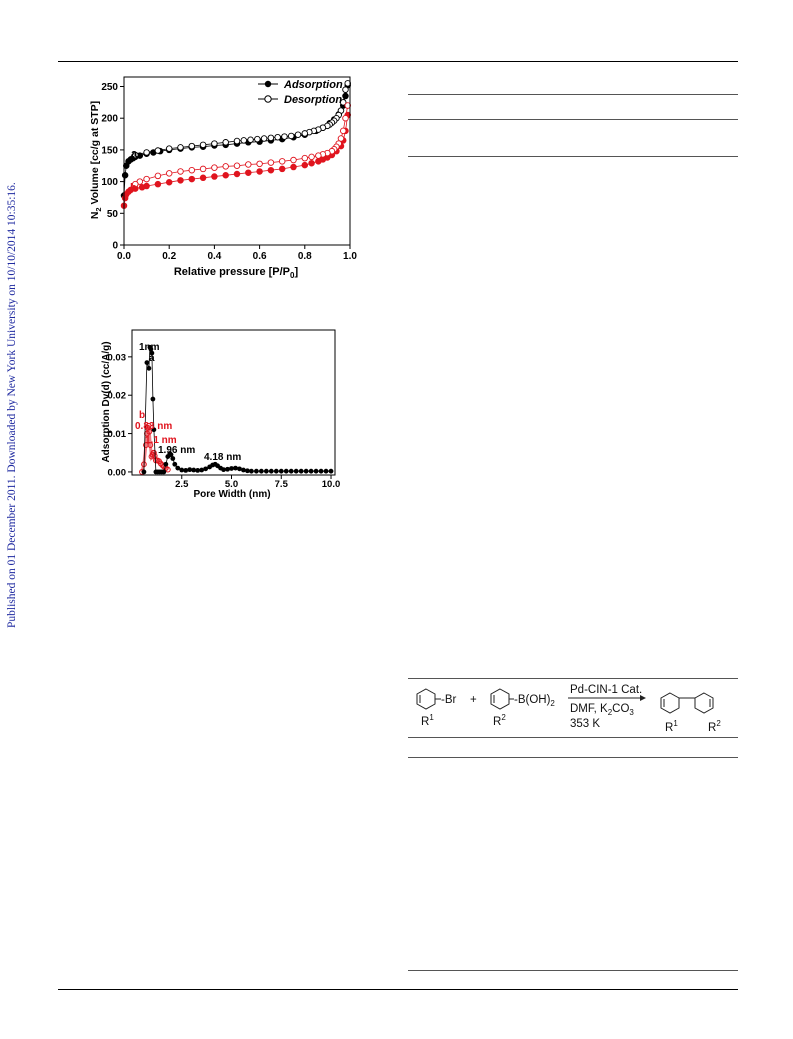 The width and height of the screenshot is (793, 1039). Describe the element at coordinates (585, 724) in the screenshot. I see `conditions-temperature: 353 K` at that location.